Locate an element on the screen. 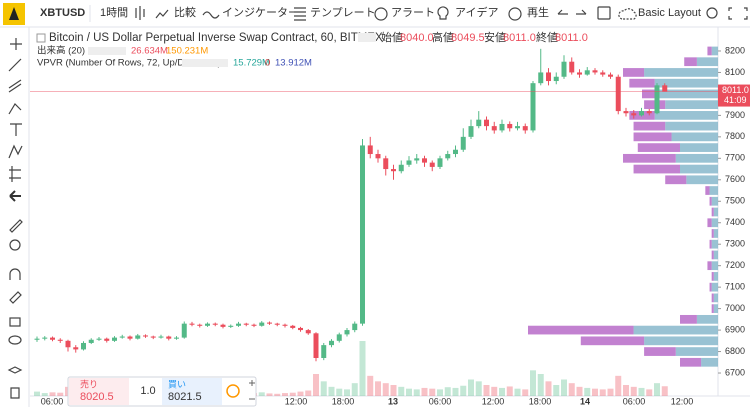 The height and width of the screenshot is (412, 750). symbol: XBTUSD is located at coordinates (62, 13).